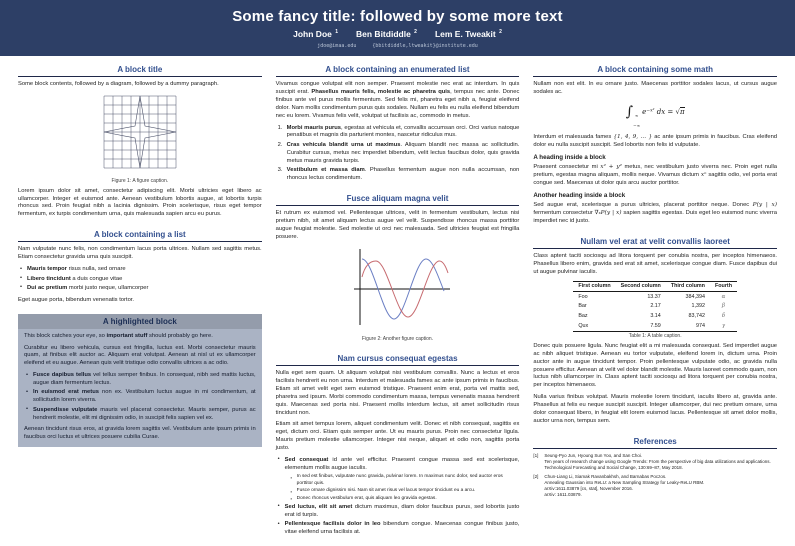 The height and width of the screenshot is (546, 795). I want to click on author-affiliation-sup: 1, so click(337, 32).